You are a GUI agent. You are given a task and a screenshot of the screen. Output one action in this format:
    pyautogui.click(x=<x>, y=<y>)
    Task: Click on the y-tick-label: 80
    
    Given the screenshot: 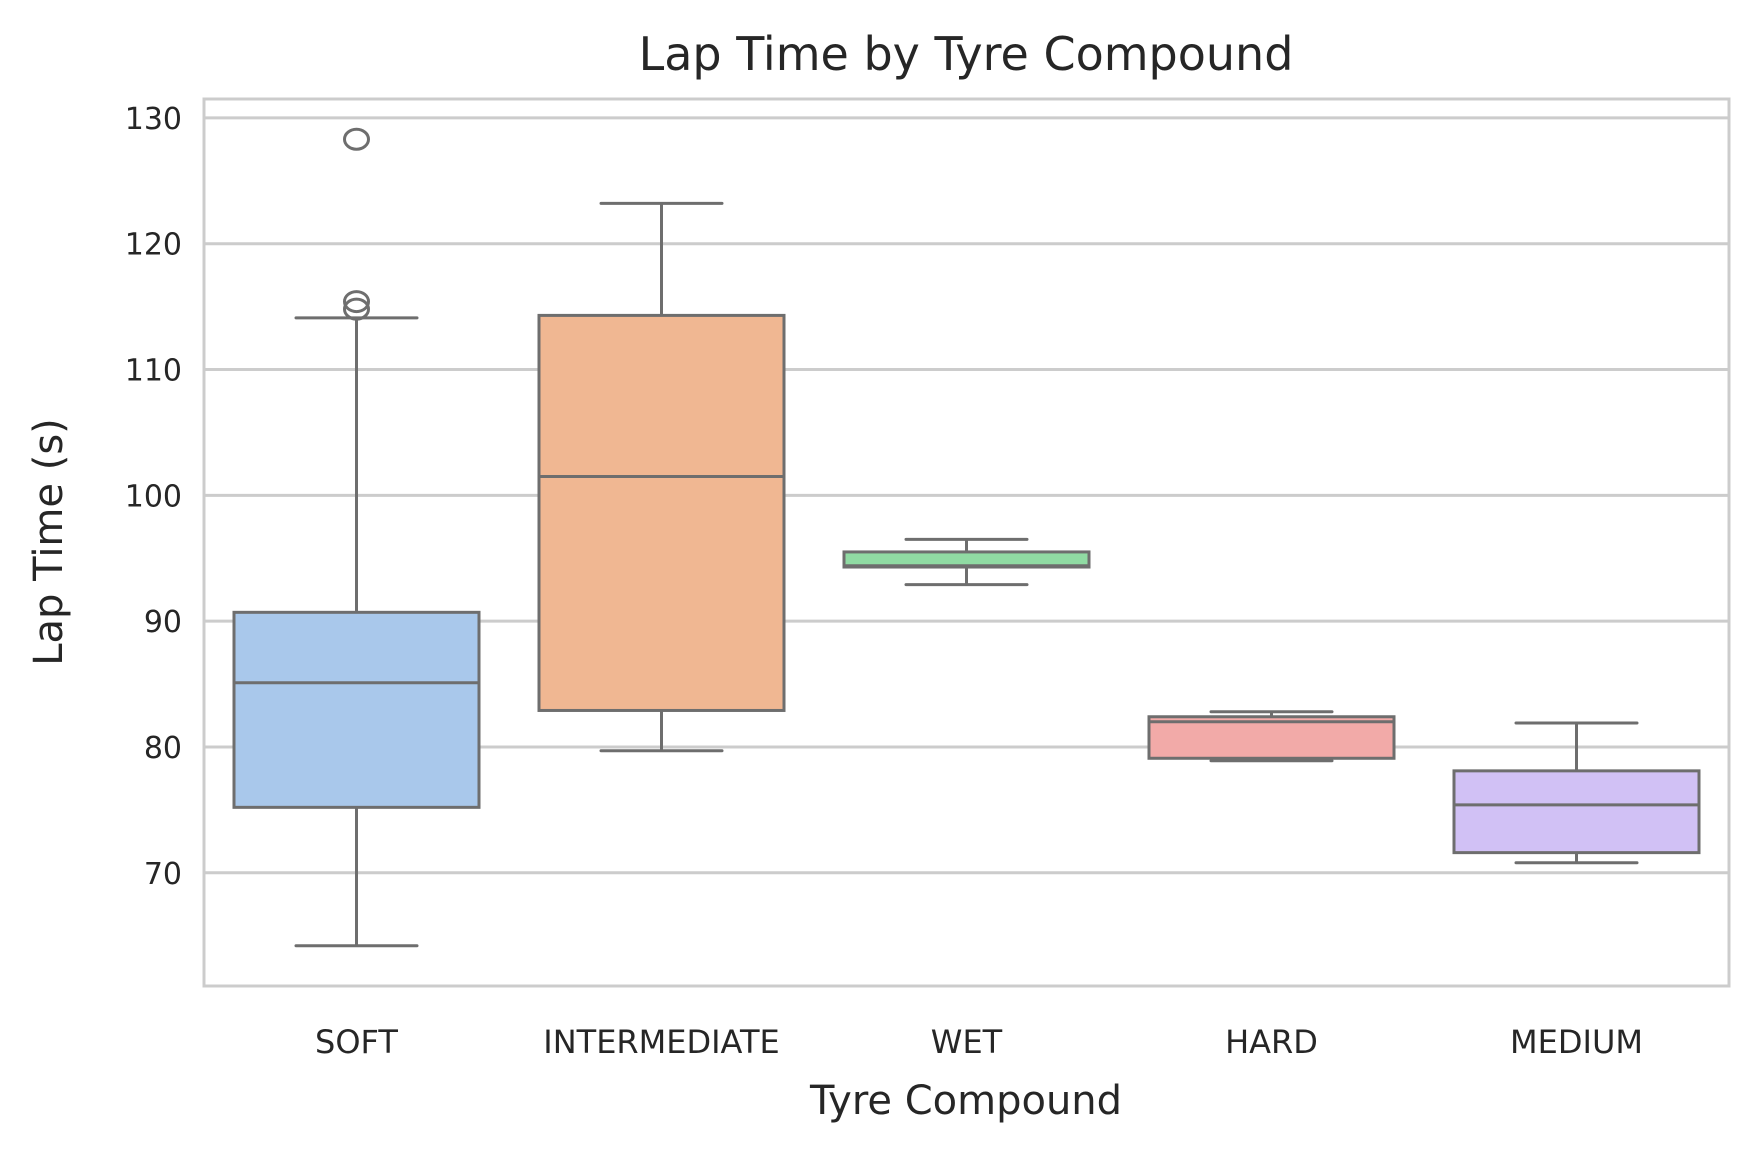 What is the action you would take?
    pyautogui.click(x=163, y=748)
    